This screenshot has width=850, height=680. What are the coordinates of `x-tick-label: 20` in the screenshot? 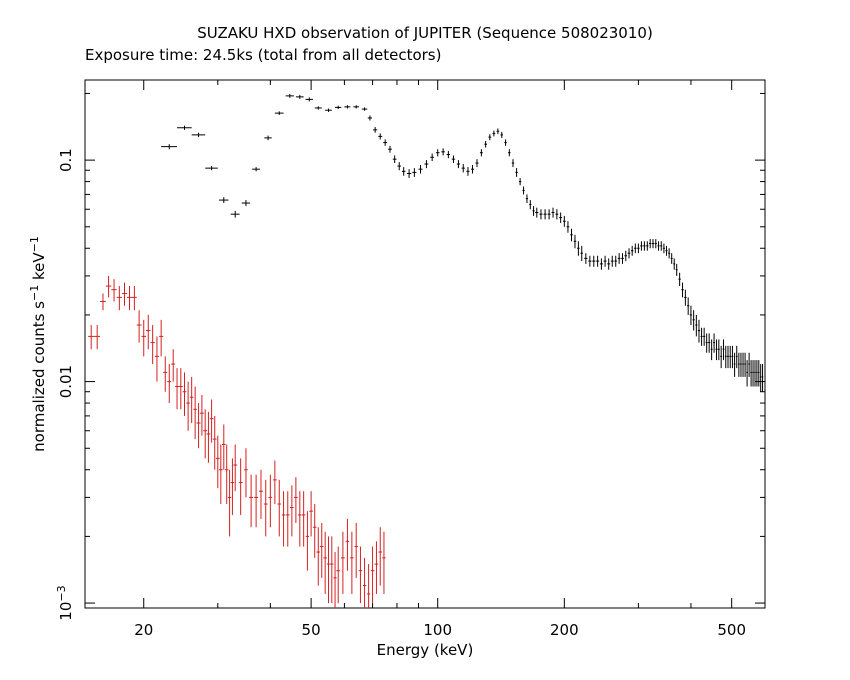 It's located at (143, 630).